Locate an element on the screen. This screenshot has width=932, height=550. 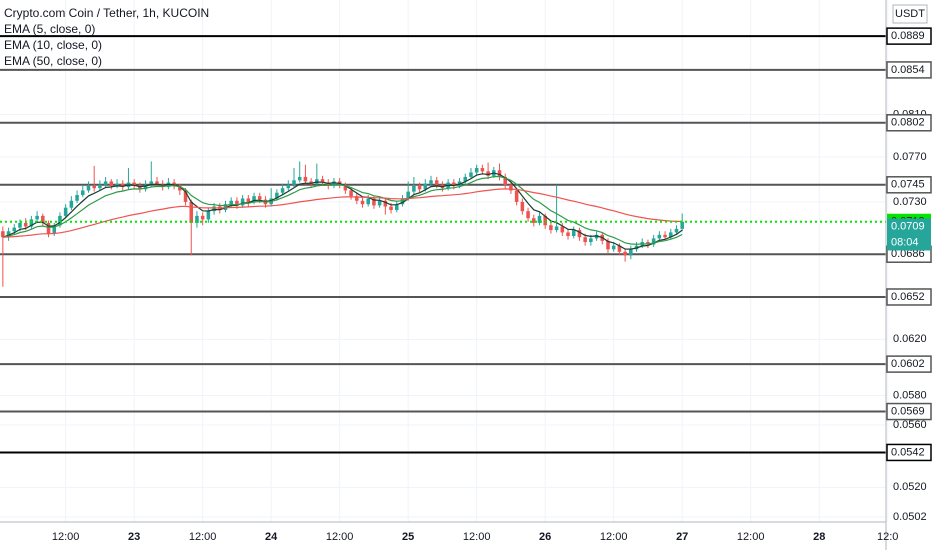
currency: USDT is located at coordinates (910, 14).